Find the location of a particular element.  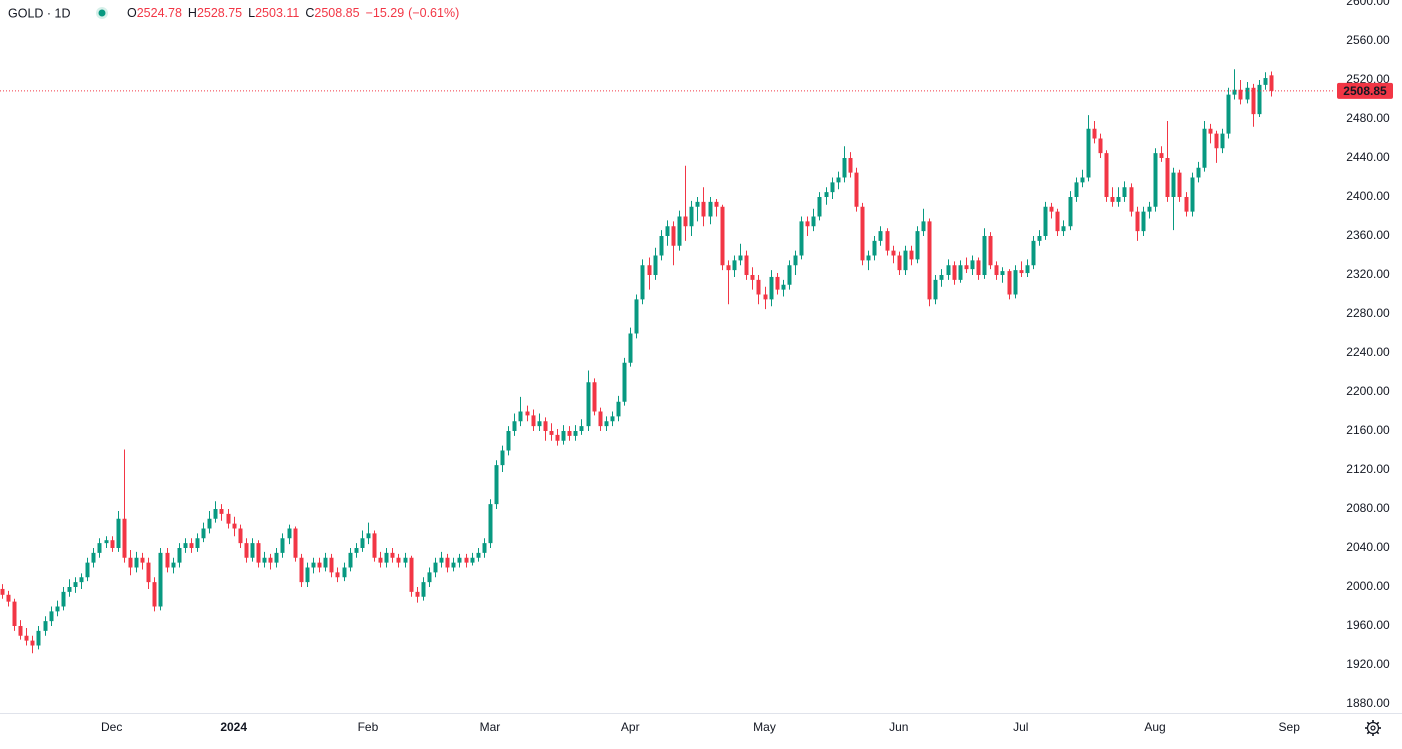

y-tick-label: 2360.00 is located at coordinates (1368, 235).